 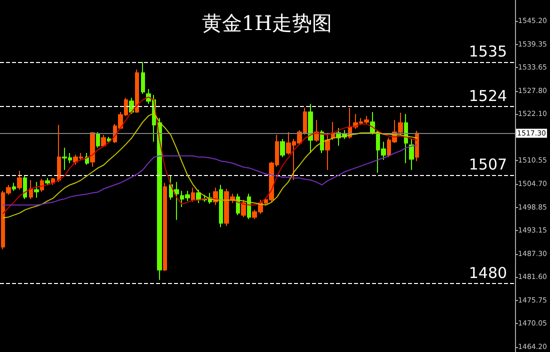 I want to click on text: 黄金1H走势图, so click(x=267, y=23).